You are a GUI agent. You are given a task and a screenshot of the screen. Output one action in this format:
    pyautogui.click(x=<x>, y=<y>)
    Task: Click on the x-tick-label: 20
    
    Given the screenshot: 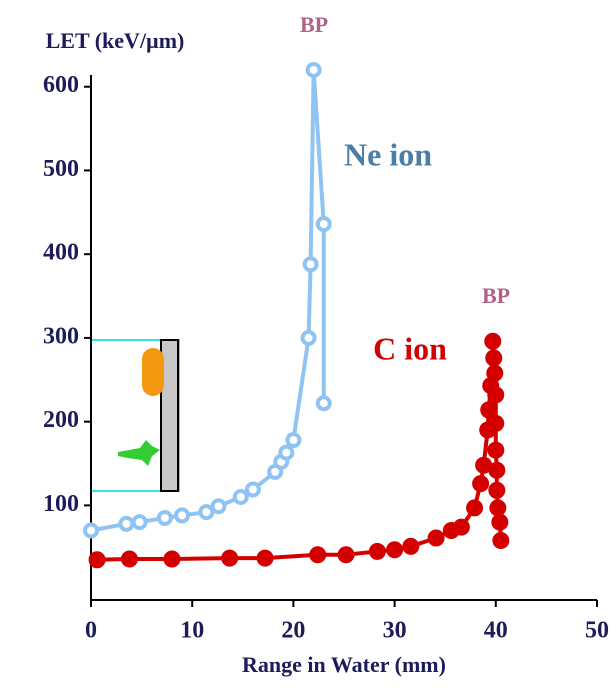 What is the action you would take?
    pyautogui.click(x=293, y=631)
    